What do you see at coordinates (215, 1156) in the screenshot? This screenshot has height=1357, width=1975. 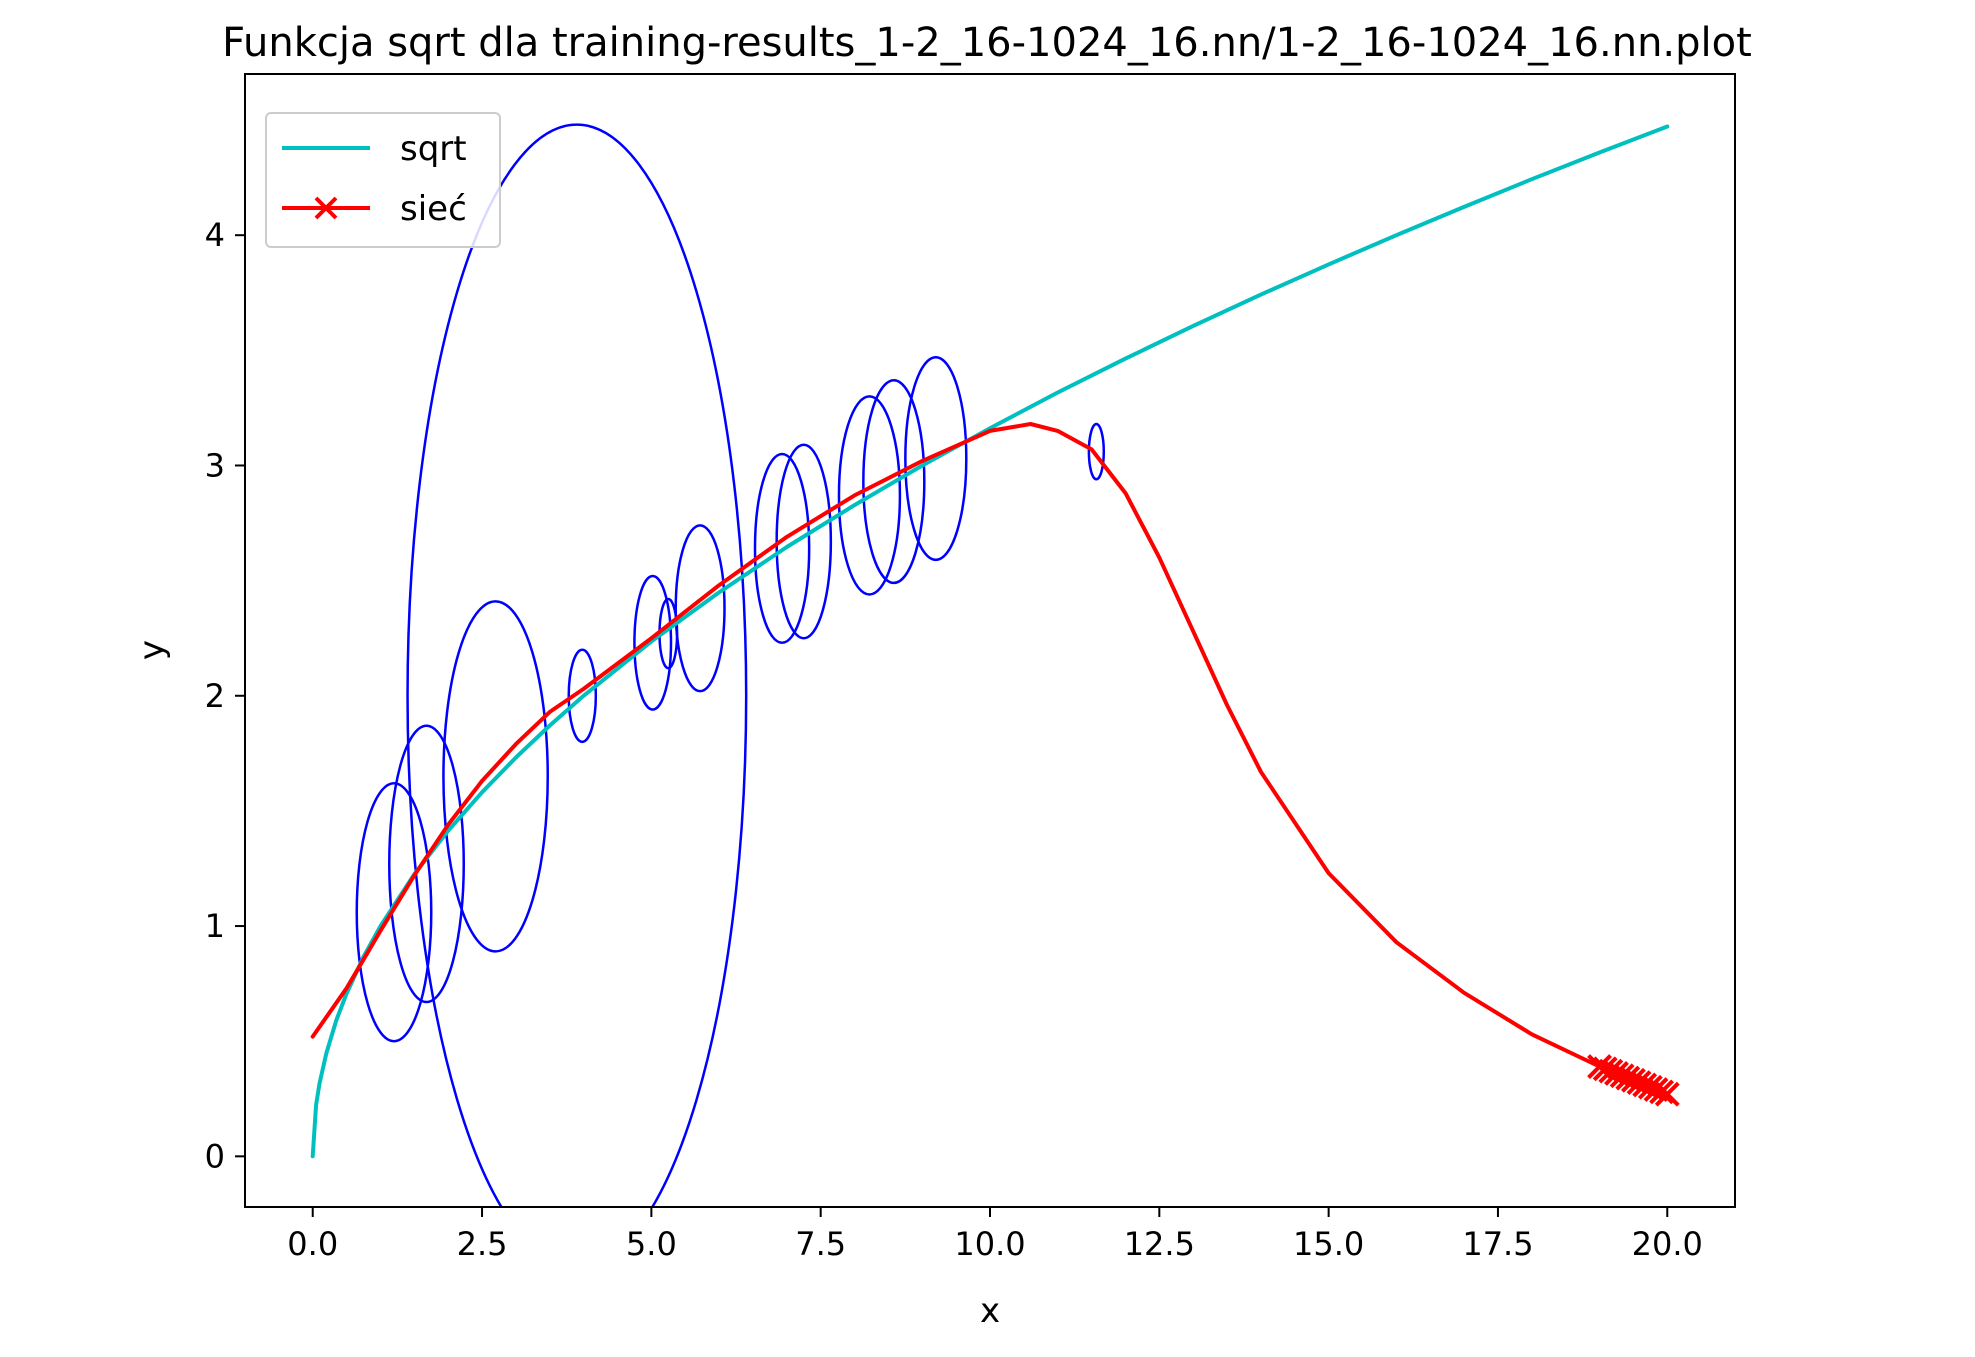 I see `y-tick-label: 0` at bounding box center [215, 1156].